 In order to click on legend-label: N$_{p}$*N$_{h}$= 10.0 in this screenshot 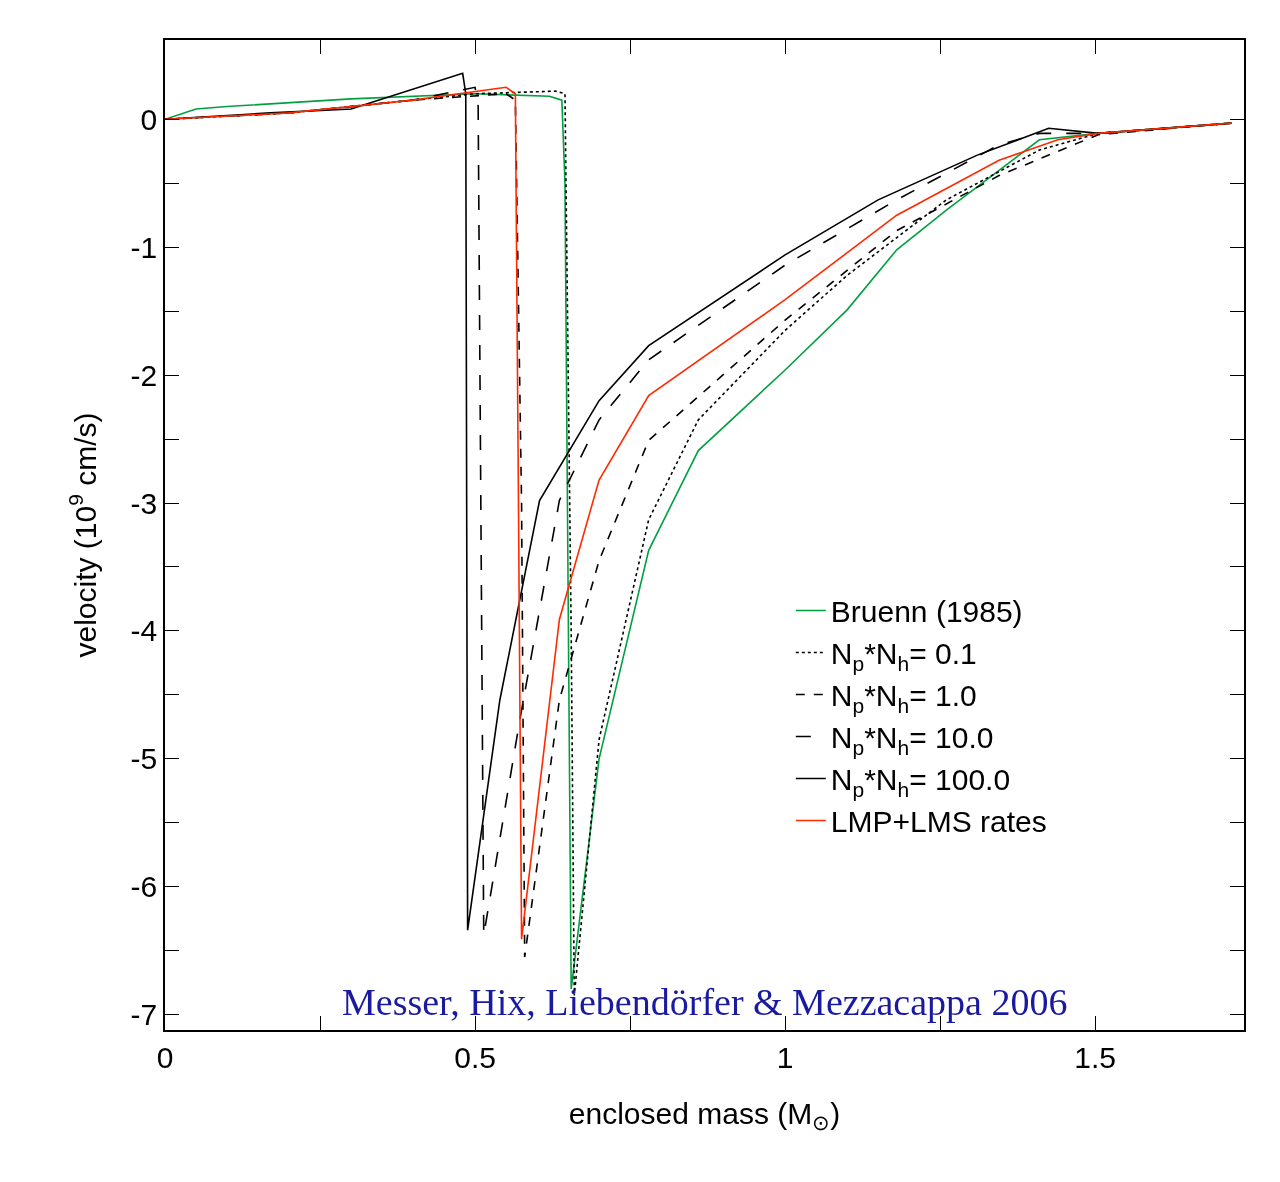, I will do `click(912, 740)`.